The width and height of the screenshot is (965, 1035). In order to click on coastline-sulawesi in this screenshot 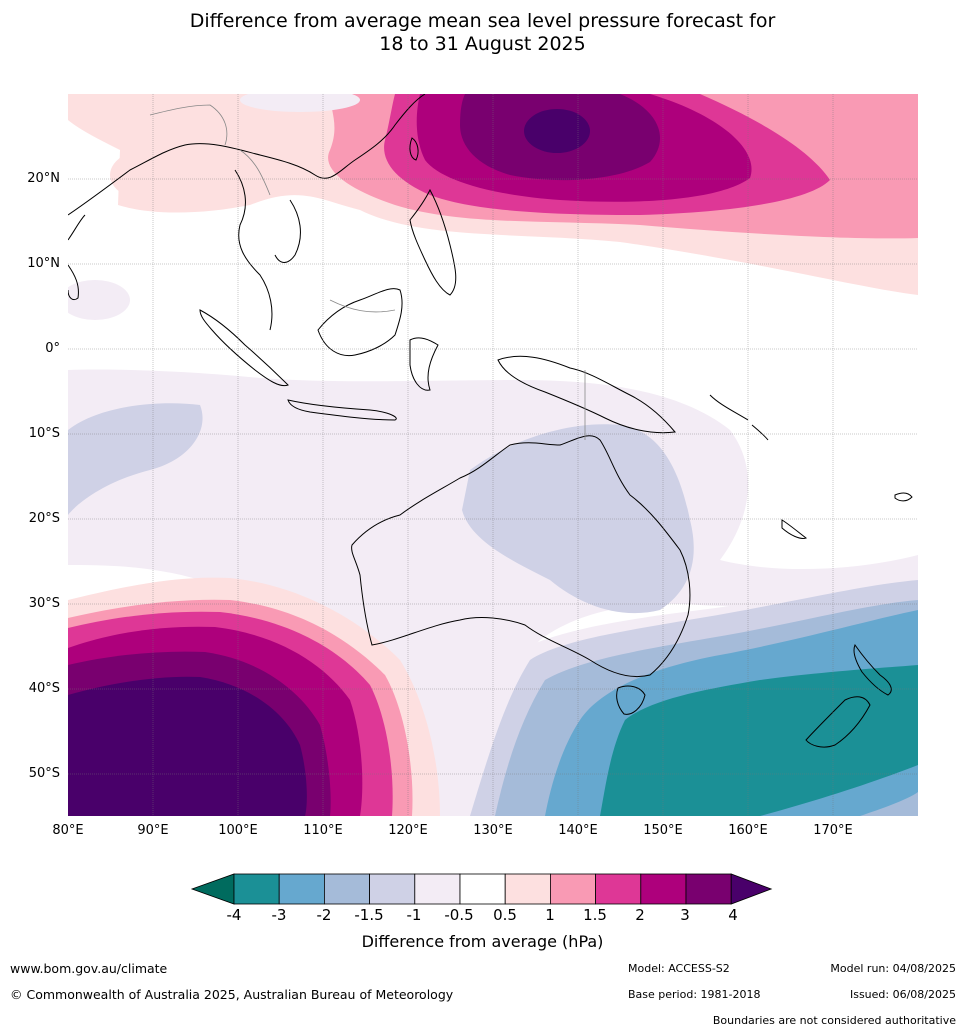, I will do `click(424, 364)`.